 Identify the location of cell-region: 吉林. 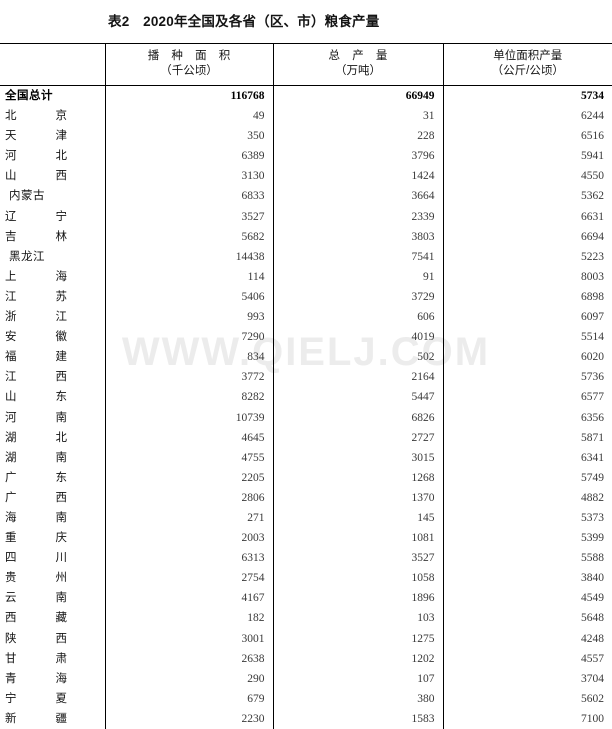
(52, 237).